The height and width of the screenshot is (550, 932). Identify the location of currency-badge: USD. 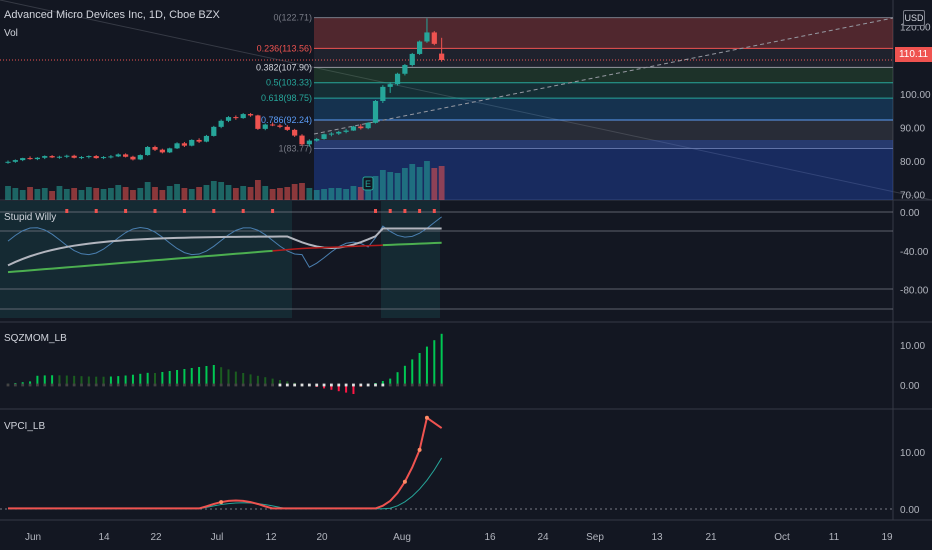
(914, 18).